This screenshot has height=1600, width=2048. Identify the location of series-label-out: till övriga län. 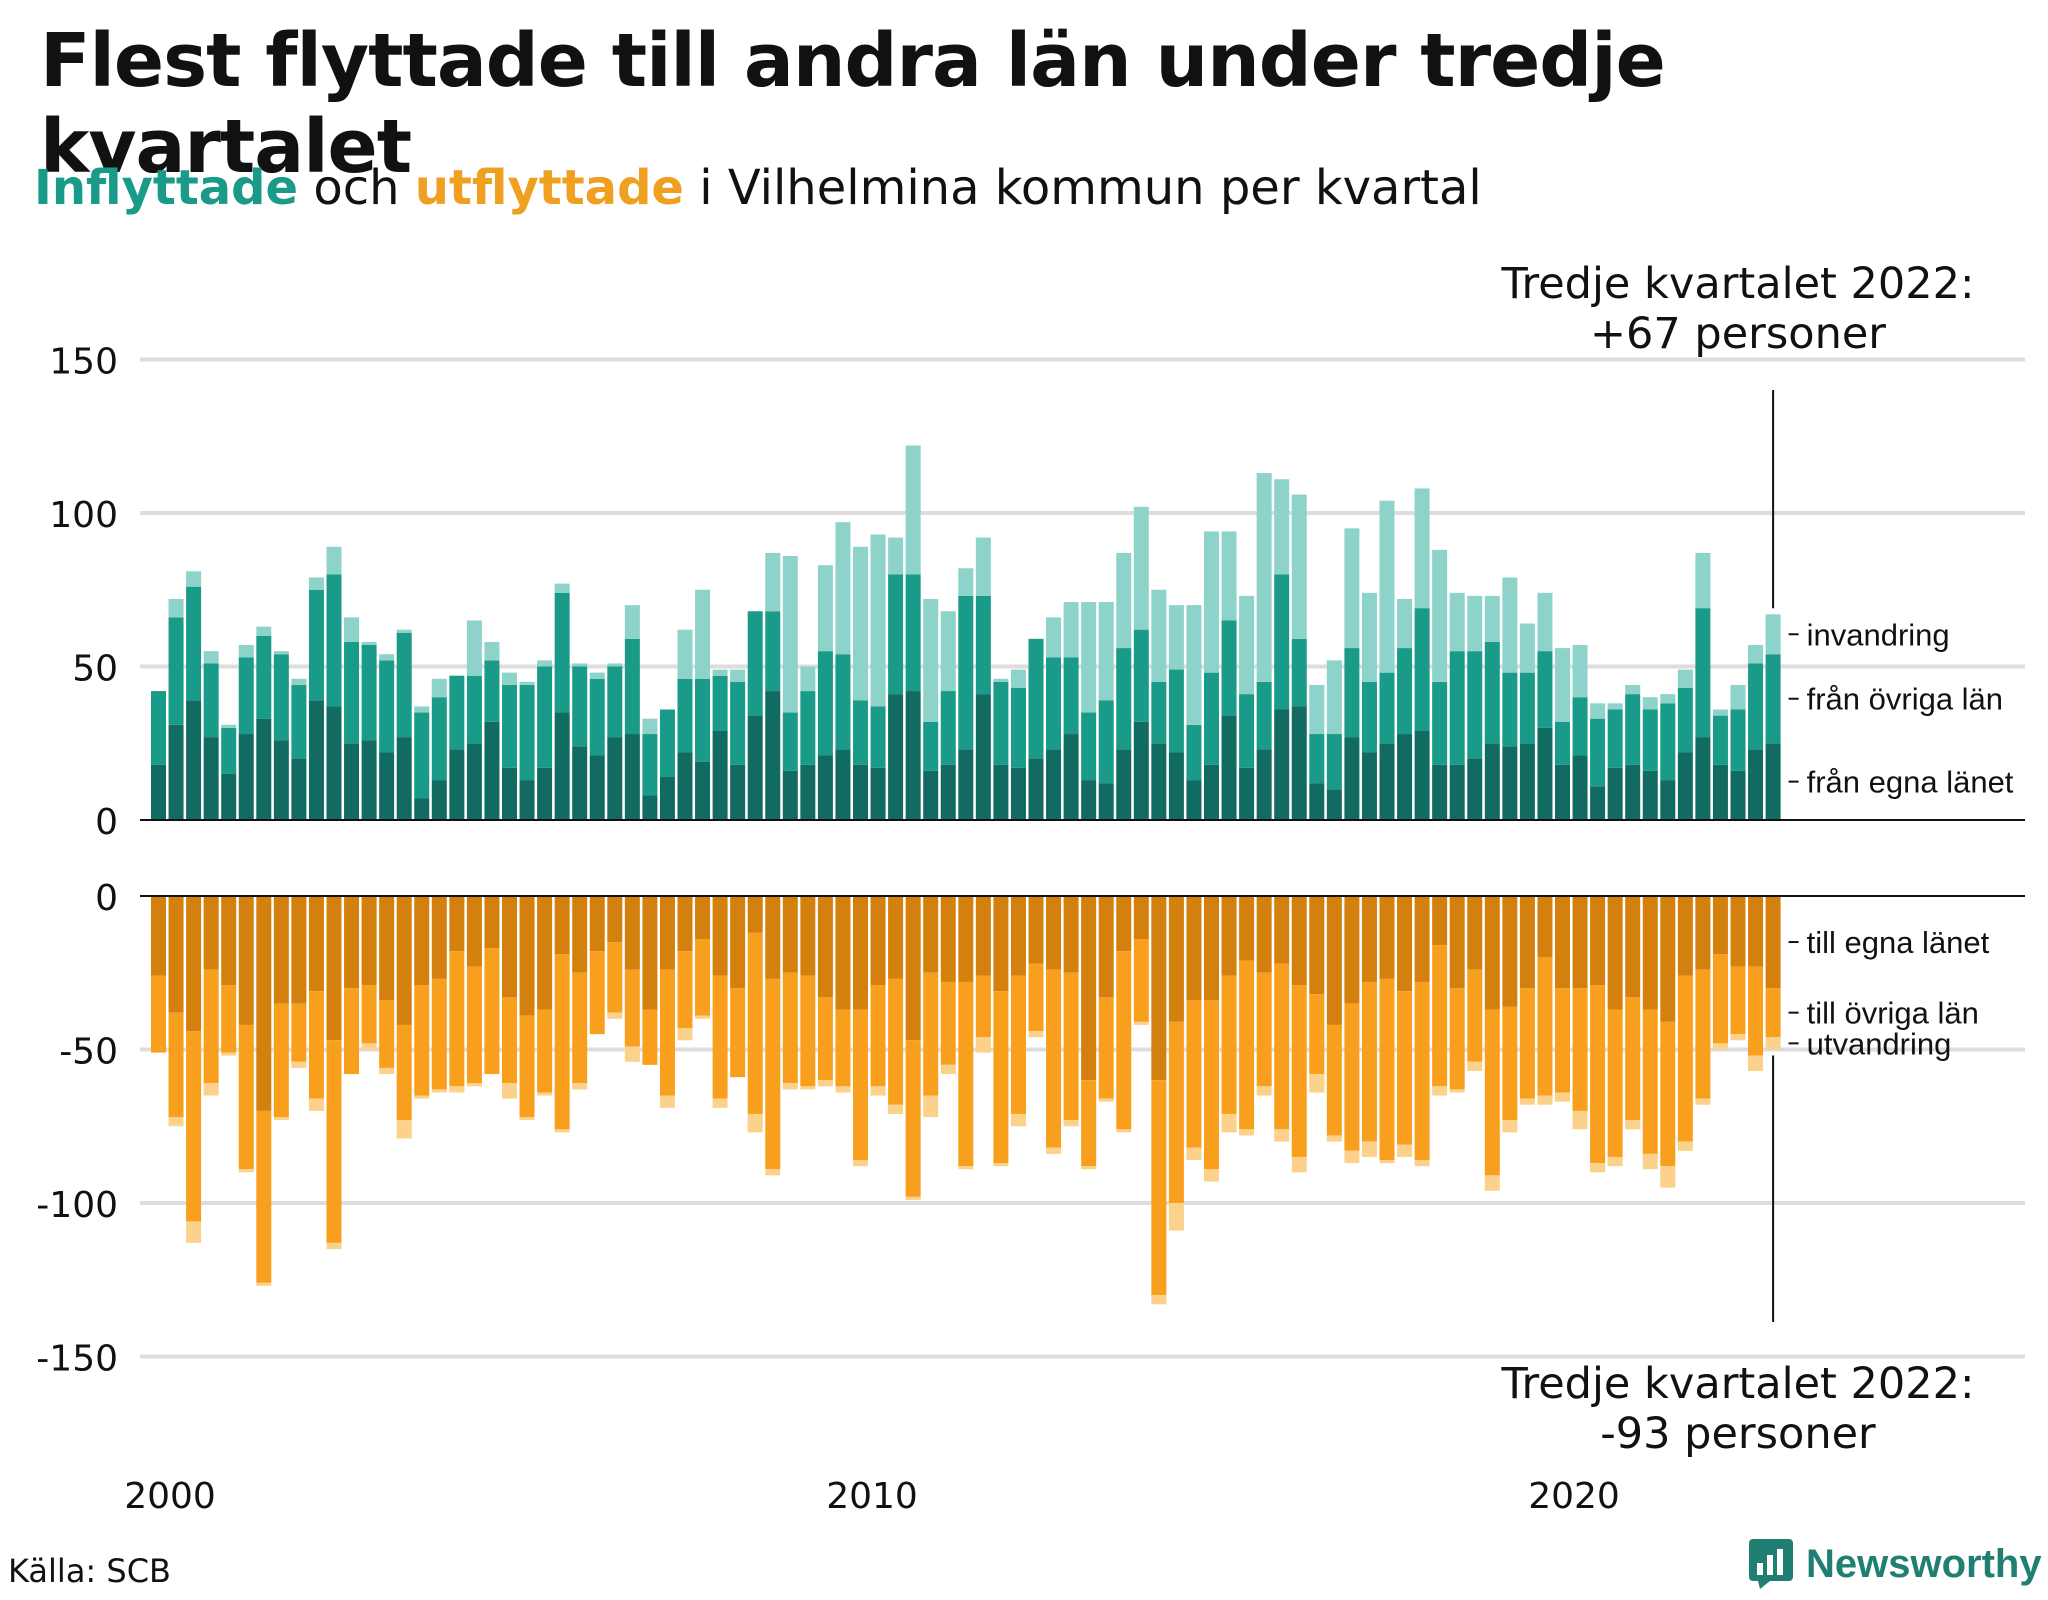
(1893, 1013).